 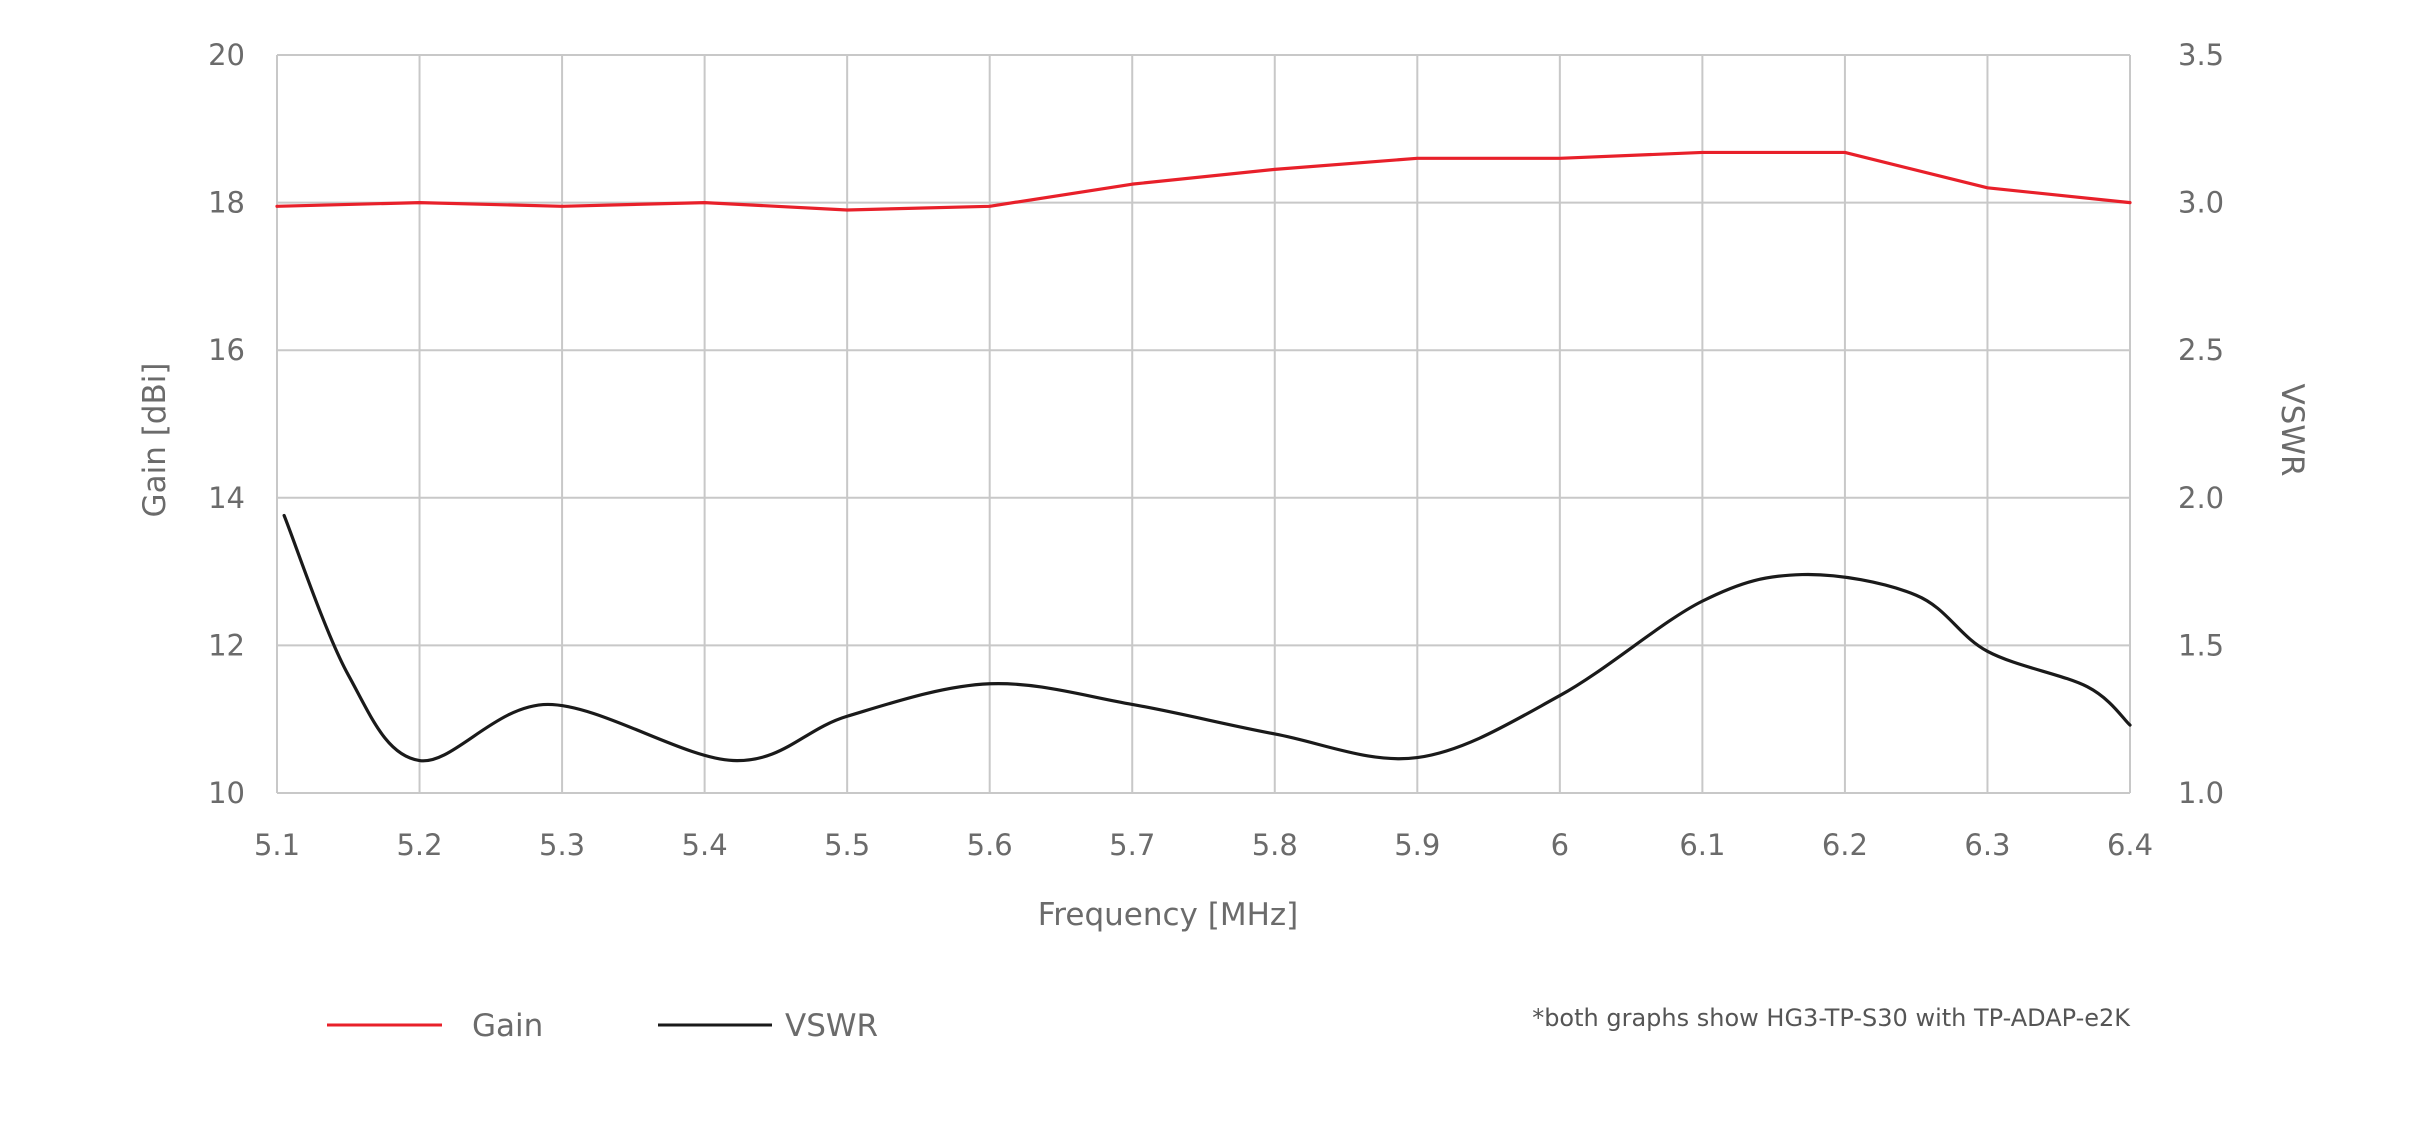 What do you see at coordinates (1417, 845) in the screenshot?
I see `x-tick-label-8: 5.9` at bounding box center [1417, 845].